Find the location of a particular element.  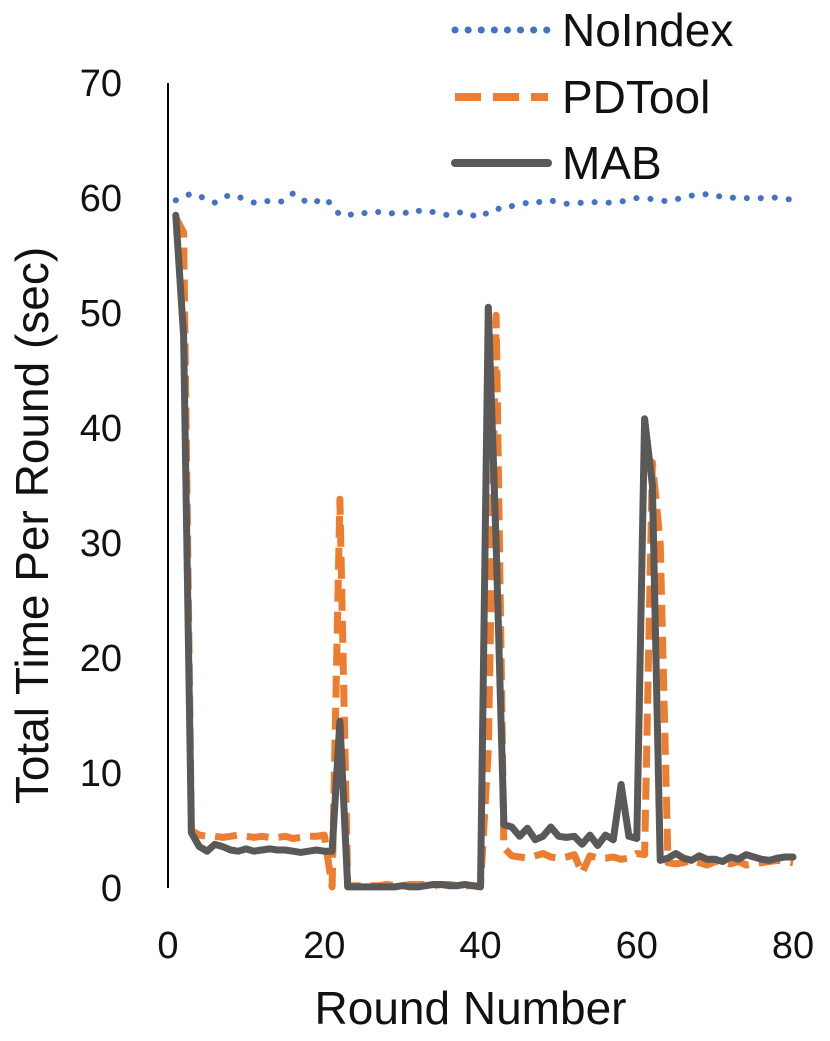

legend-label-mab: MAB is located at coordinates (612, 163).